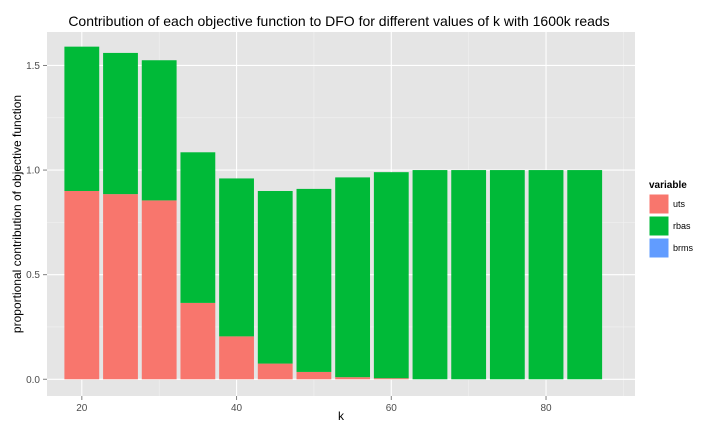 This screenshot has height=432, width=720. I want to click on legend-key-uts, so click(659, 204).